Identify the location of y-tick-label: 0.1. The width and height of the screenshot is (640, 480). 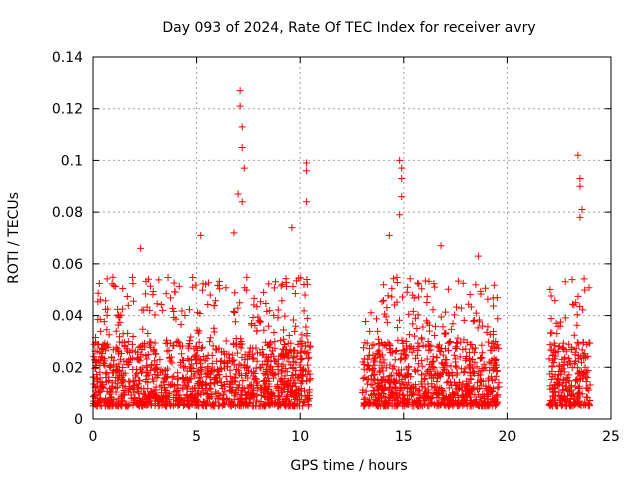
(72, 161).